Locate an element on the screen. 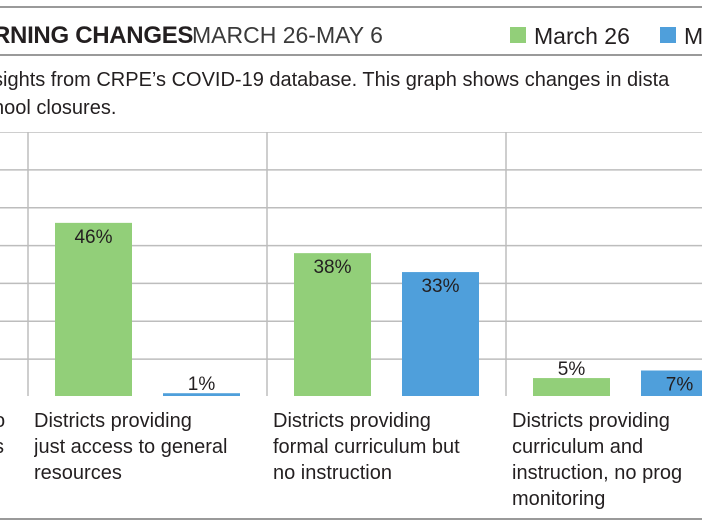 Image resolution: width=702 pixels, height=526 pixels. data-label-march-0: 46% is located at coordinates (93, 237).